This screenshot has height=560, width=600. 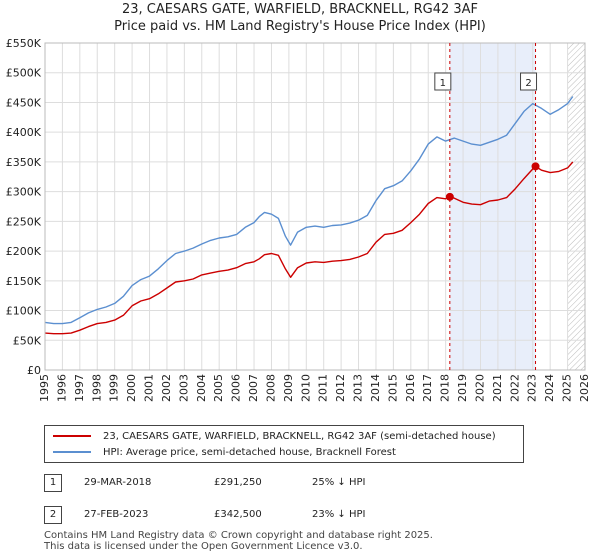 I want to click on legend-swatch-red, so click(x=72, y=436).